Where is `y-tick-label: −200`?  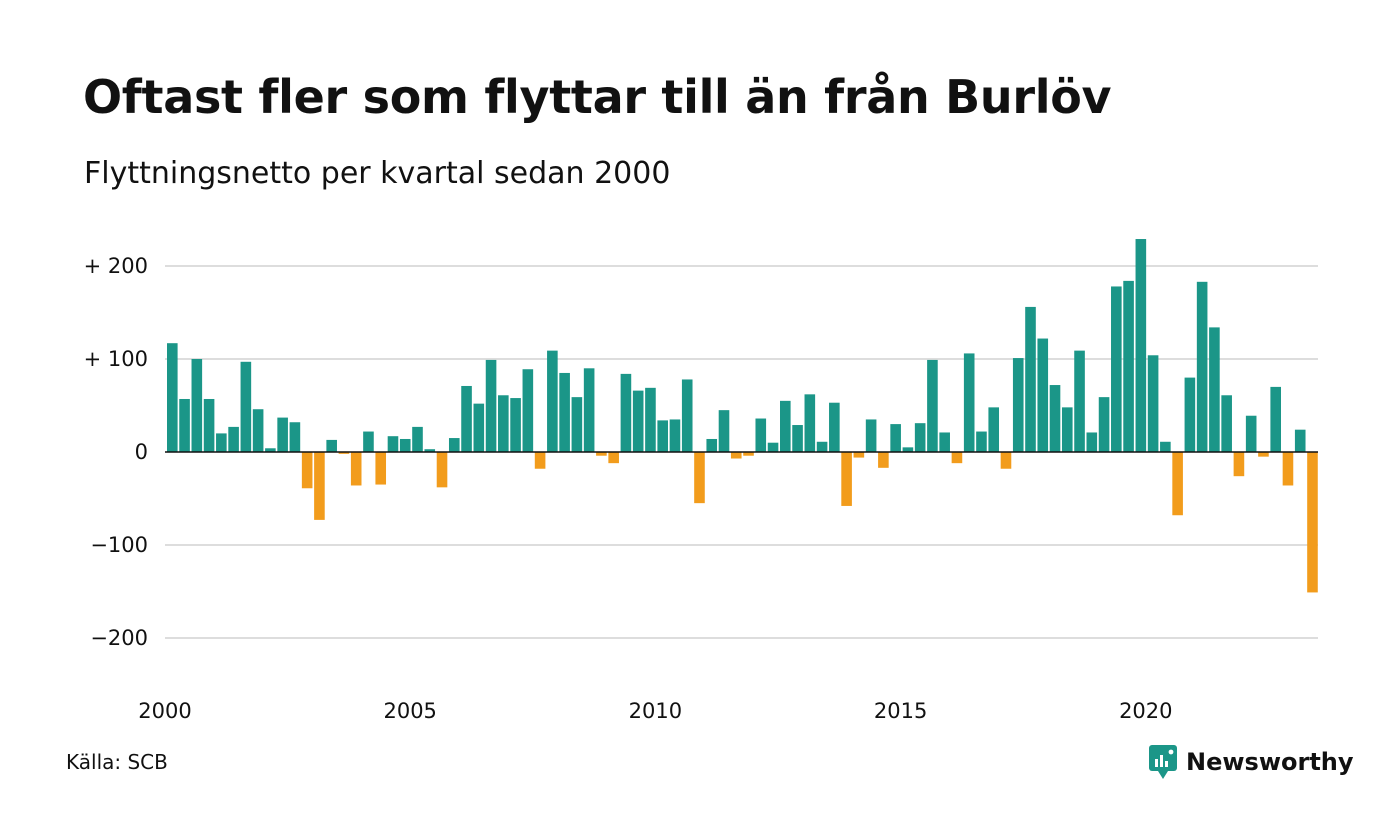 y-tick-label: −200 is located at coordinates (119, 638).